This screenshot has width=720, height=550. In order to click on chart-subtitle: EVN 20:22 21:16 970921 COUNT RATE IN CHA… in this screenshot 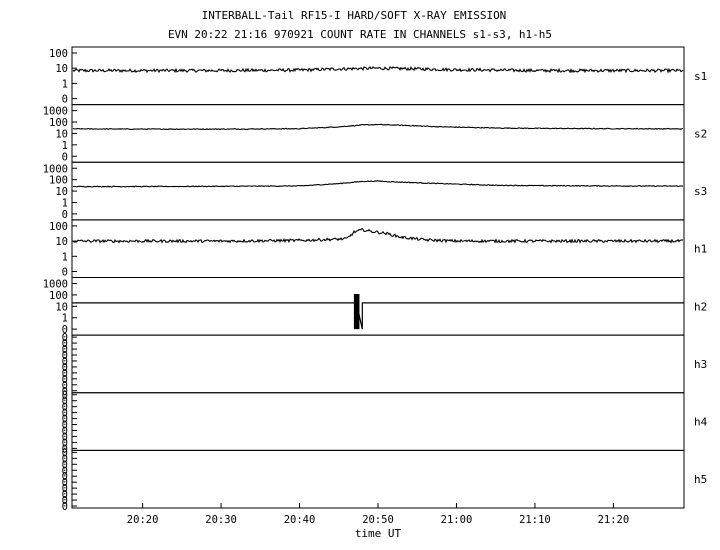, I will do `click(360, 34)`.